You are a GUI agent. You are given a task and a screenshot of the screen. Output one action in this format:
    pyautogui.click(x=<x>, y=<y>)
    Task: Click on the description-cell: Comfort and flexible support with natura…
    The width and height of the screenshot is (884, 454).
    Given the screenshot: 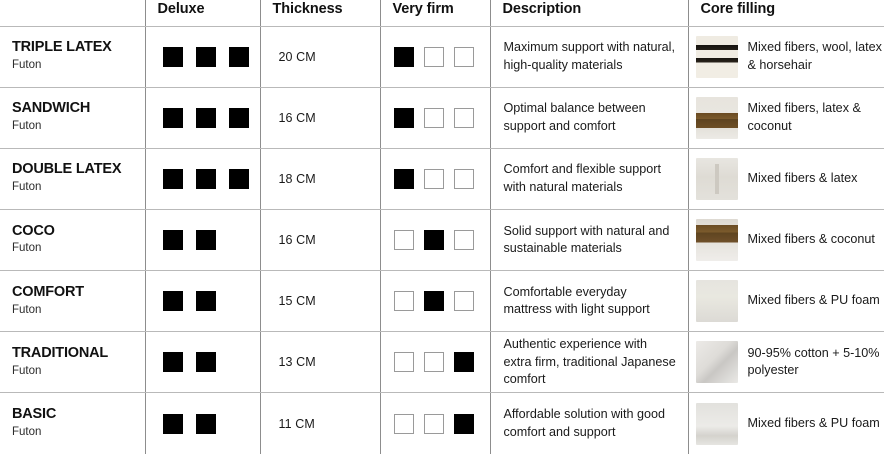 What is the action you would take?
    pyautogui.click(x=588, y=179)
    